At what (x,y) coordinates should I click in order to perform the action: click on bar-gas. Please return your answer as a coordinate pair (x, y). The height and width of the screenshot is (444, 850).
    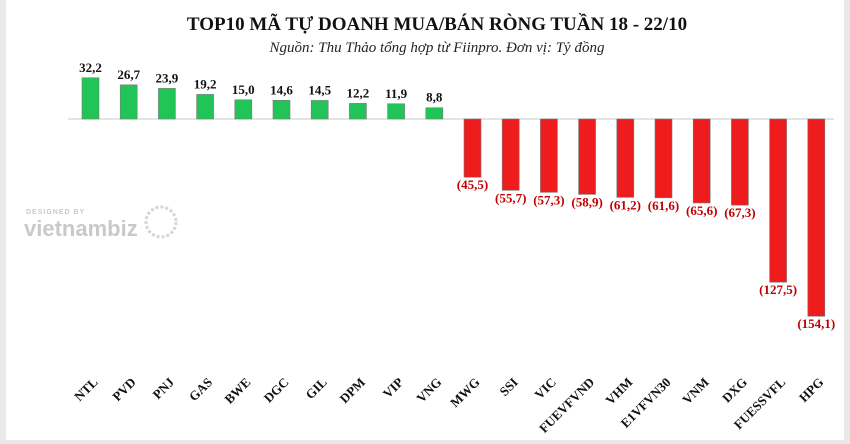
    Looking at the image, I should click on (205, 107).